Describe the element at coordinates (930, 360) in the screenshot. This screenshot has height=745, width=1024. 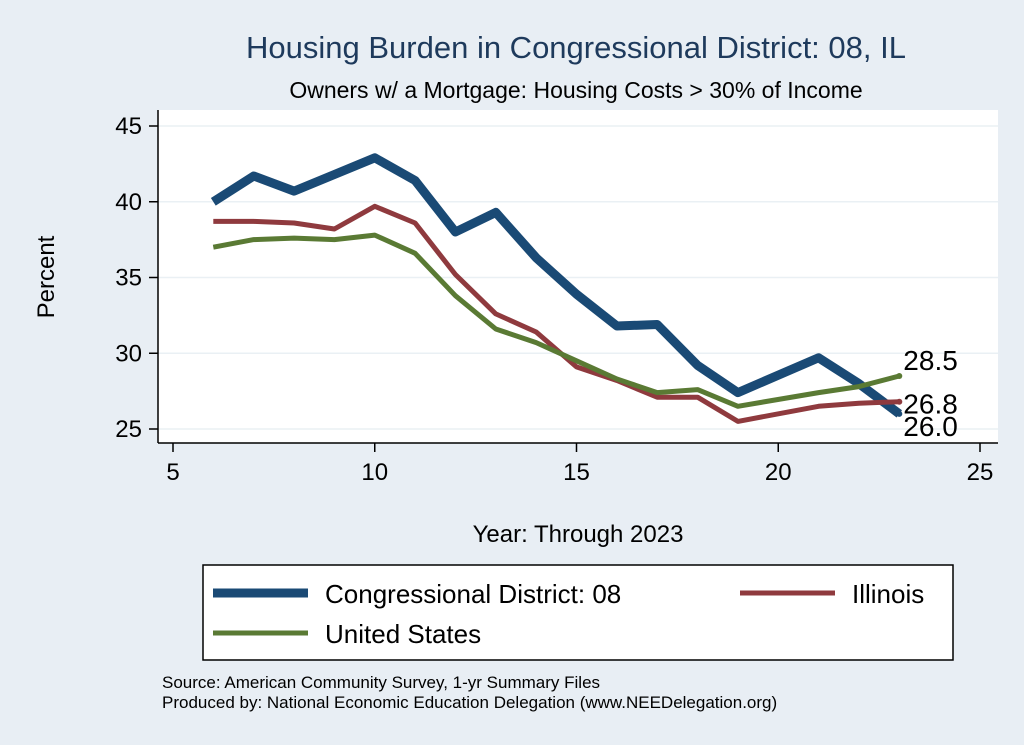
I see `series-end-label: 28.5` at that location.